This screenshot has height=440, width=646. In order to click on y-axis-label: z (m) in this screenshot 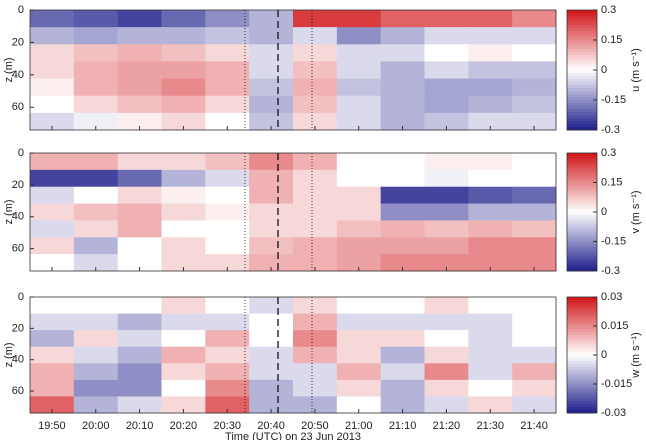, I will do `click(9, 354)`.